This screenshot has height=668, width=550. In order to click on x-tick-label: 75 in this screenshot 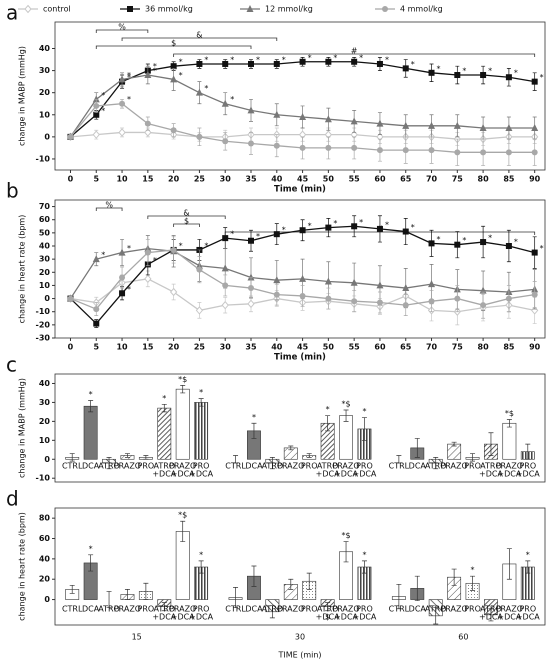, I will do `click(458, 347)`.